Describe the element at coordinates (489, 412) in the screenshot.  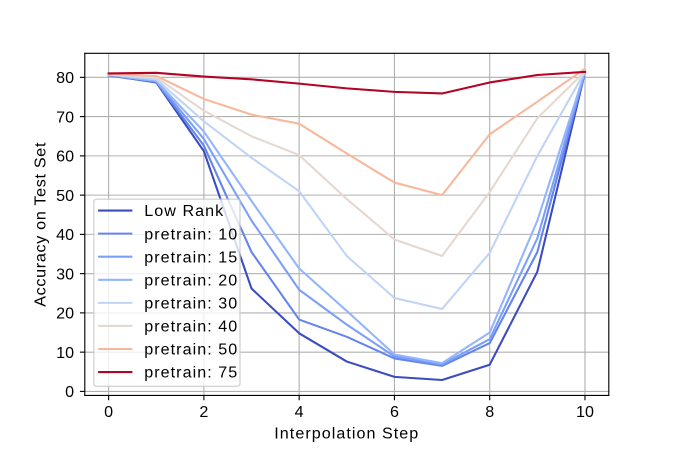
I see `svg-text: 8` at that location.